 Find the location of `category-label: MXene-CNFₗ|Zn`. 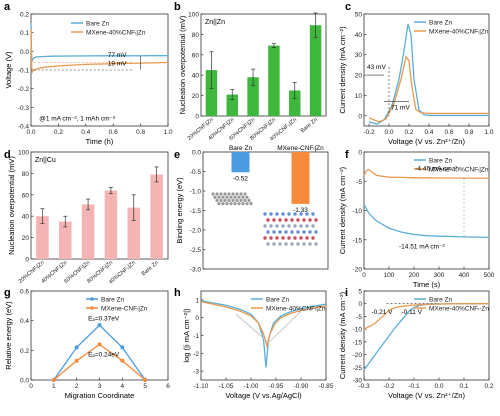

category-label: MXene-CNFₗ|Zn is located at coordinates (300, 148).